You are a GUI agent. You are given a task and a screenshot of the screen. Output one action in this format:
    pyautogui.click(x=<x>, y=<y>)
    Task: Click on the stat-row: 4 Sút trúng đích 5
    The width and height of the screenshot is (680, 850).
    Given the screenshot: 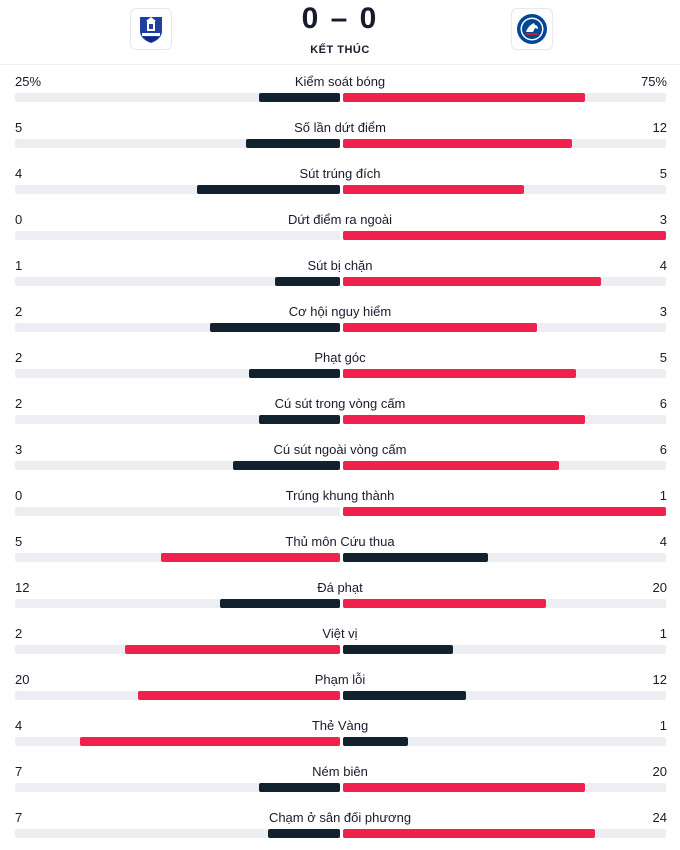 What is the action you would take?
    pyautogui.click(x=340, y=183)
    